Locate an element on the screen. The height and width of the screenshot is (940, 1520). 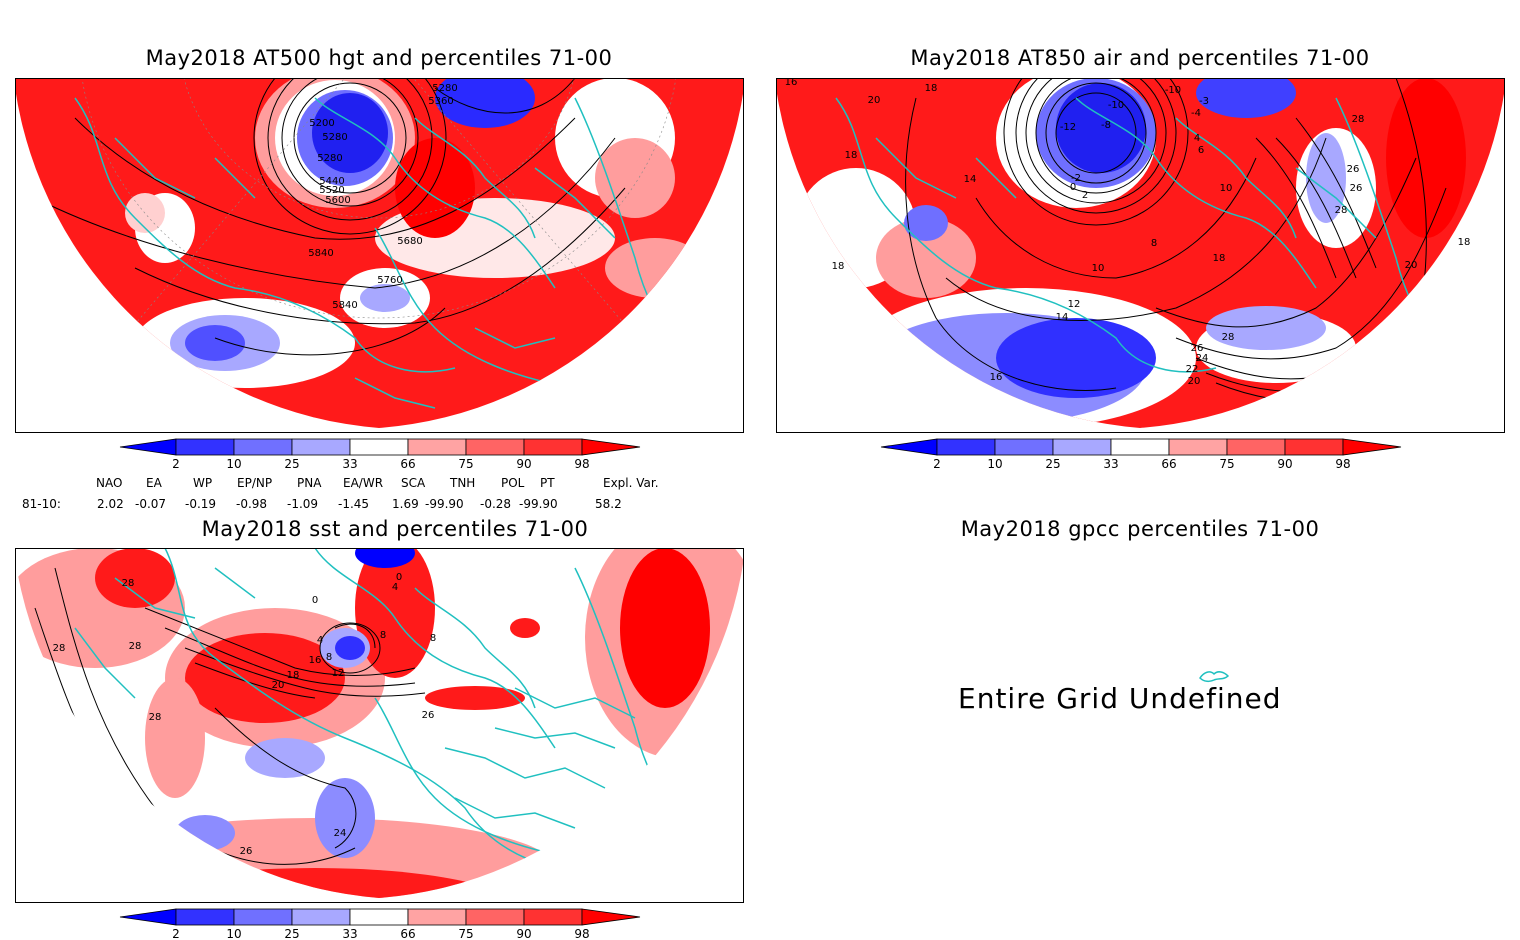
index-name: NAO is located at coordinates (109, 483).